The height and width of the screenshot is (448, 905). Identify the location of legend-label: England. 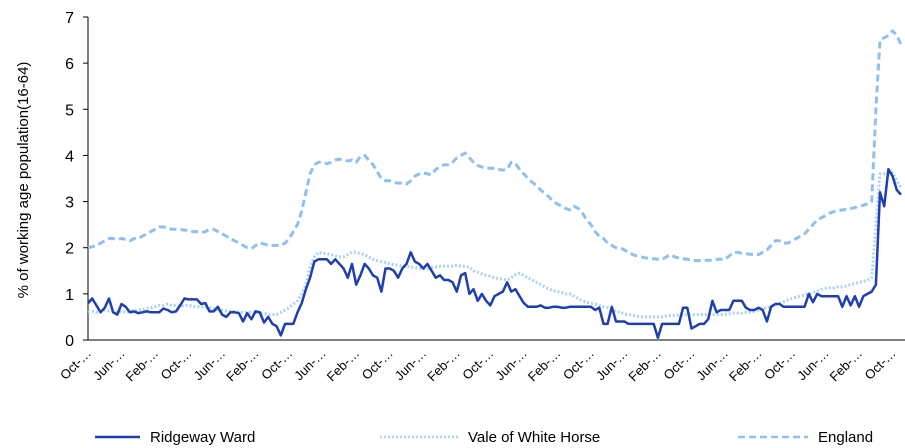
(845, 437).